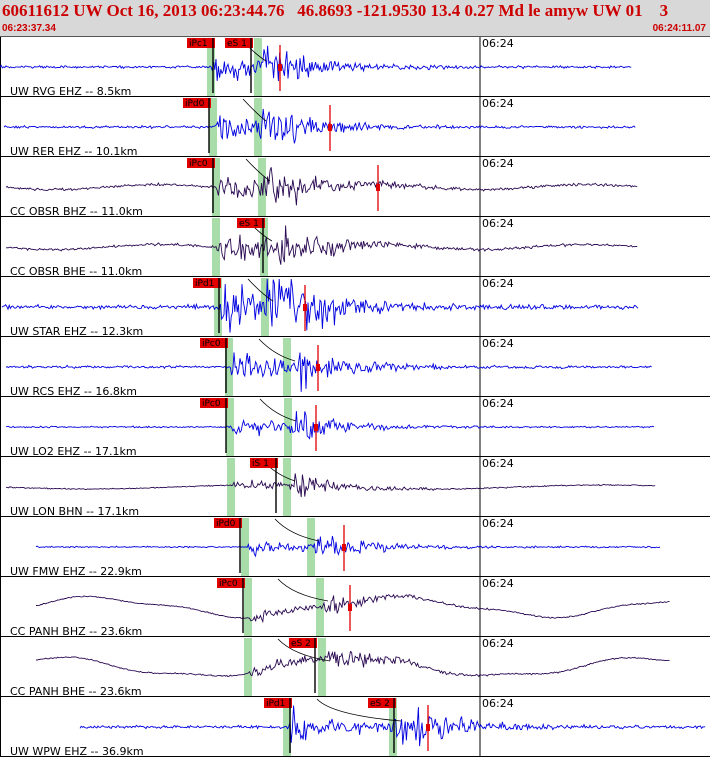 This screenshot has width=710, height=758. I want to click on start-time: 06:23:37.34, so click(29, 28).